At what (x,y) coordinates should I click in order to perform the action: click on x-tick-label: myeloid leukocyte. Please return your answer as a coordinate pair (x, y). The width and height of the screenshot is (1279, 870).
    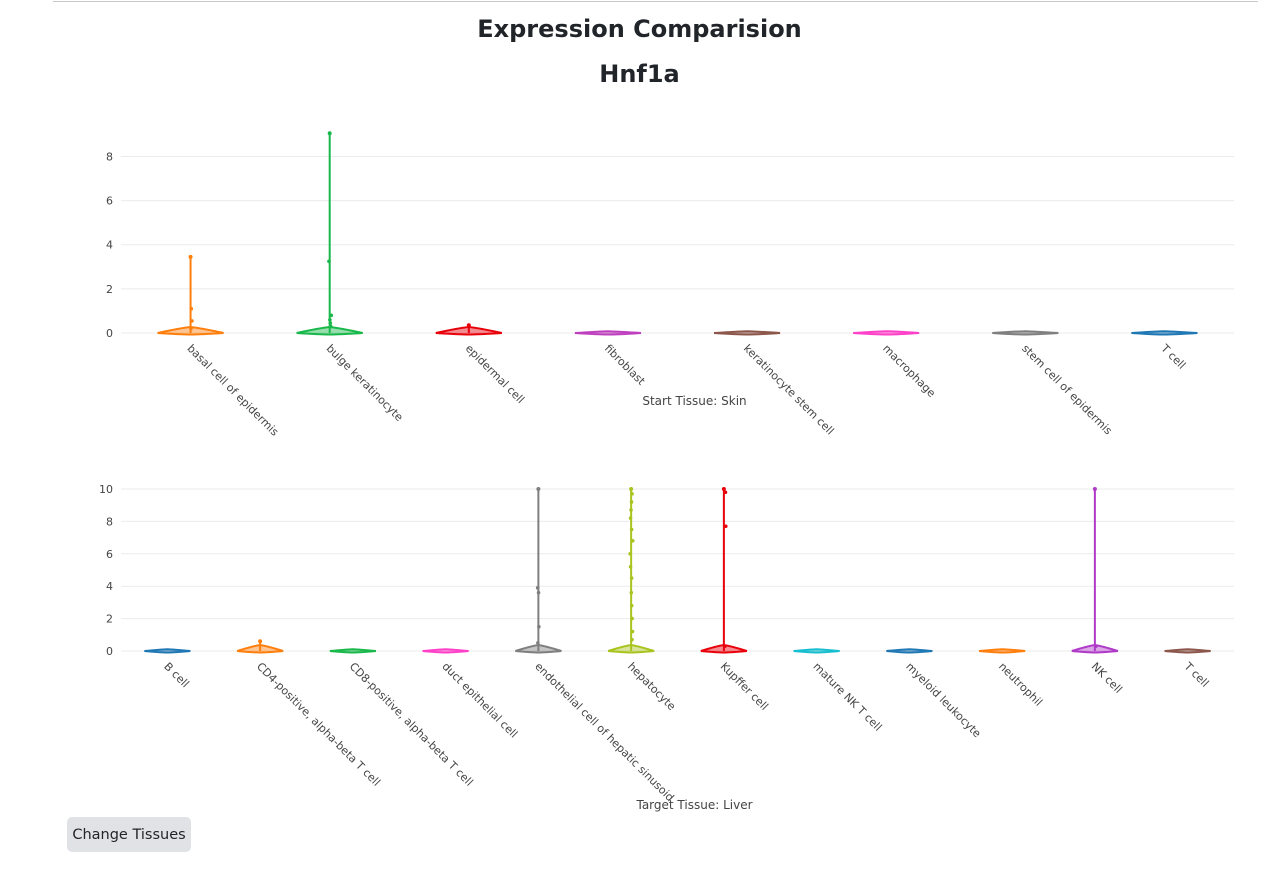
    Looking at the image, I should click on (943, 700).